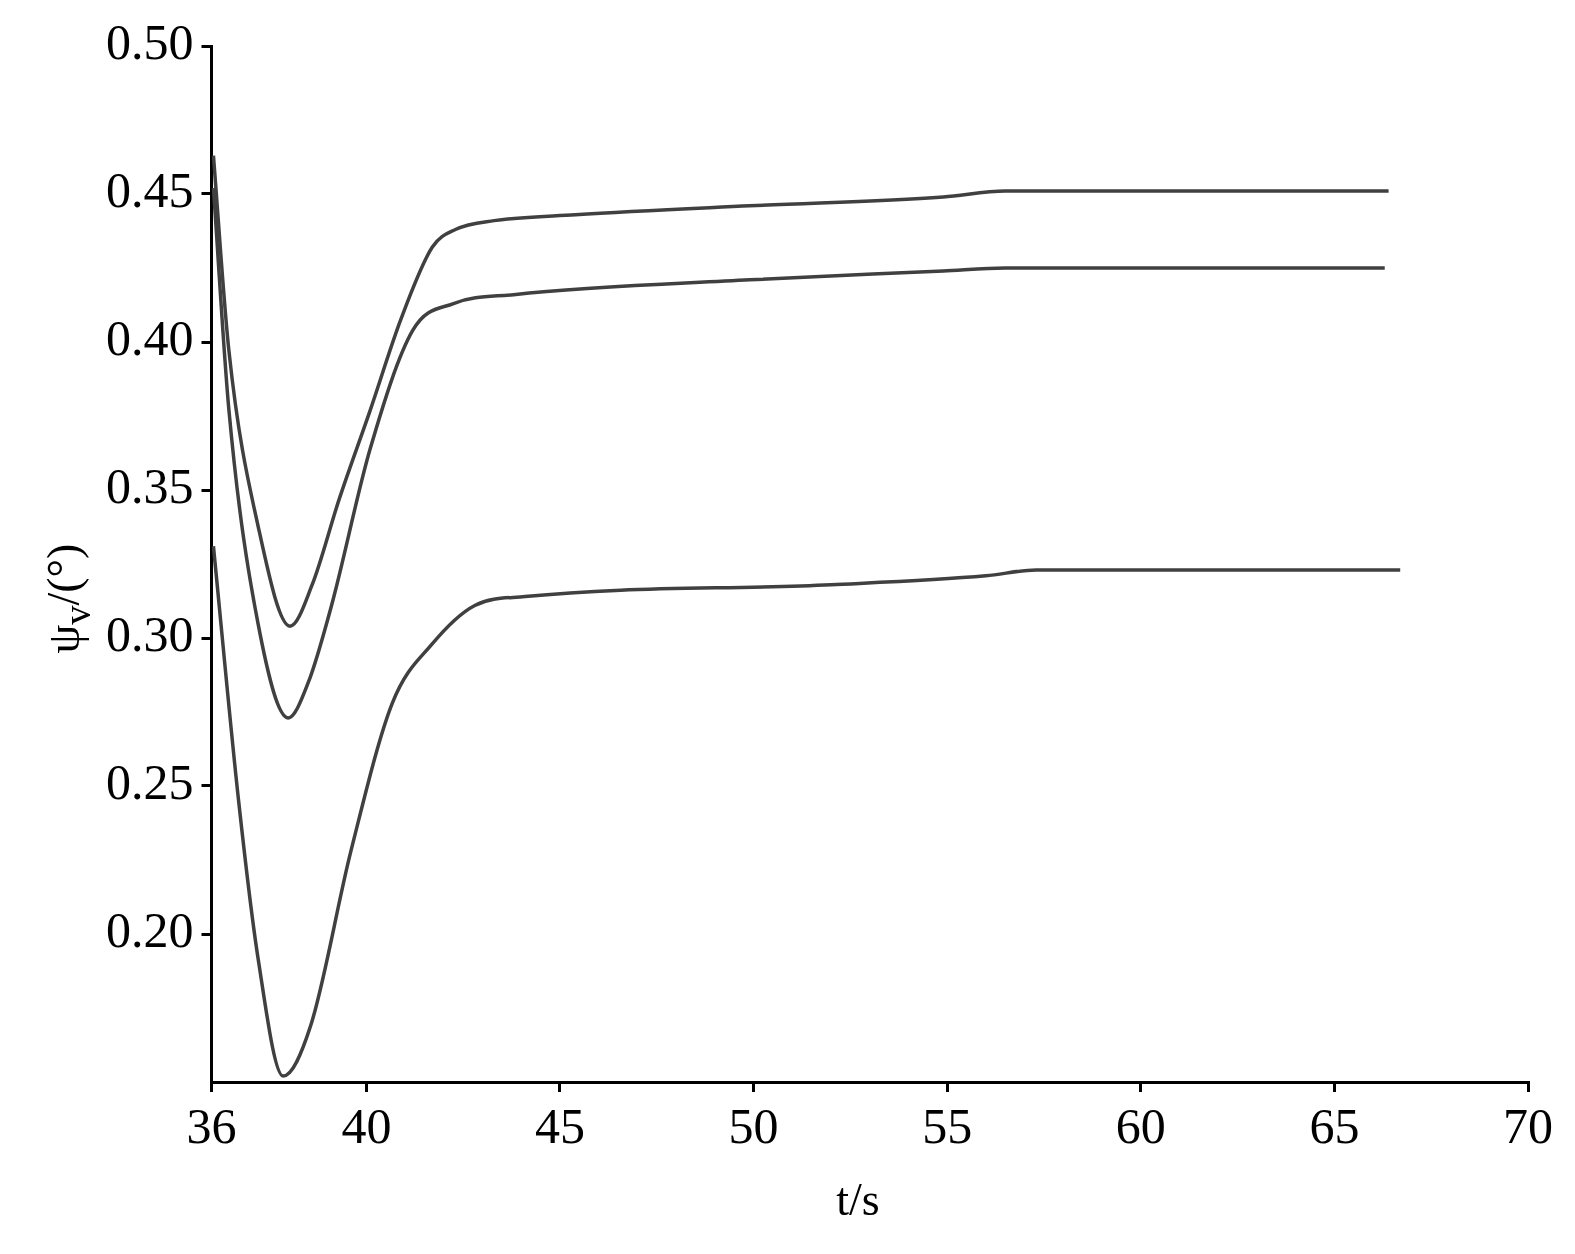  I want to click on y-tick-label: 0.25, so click(150, 782).